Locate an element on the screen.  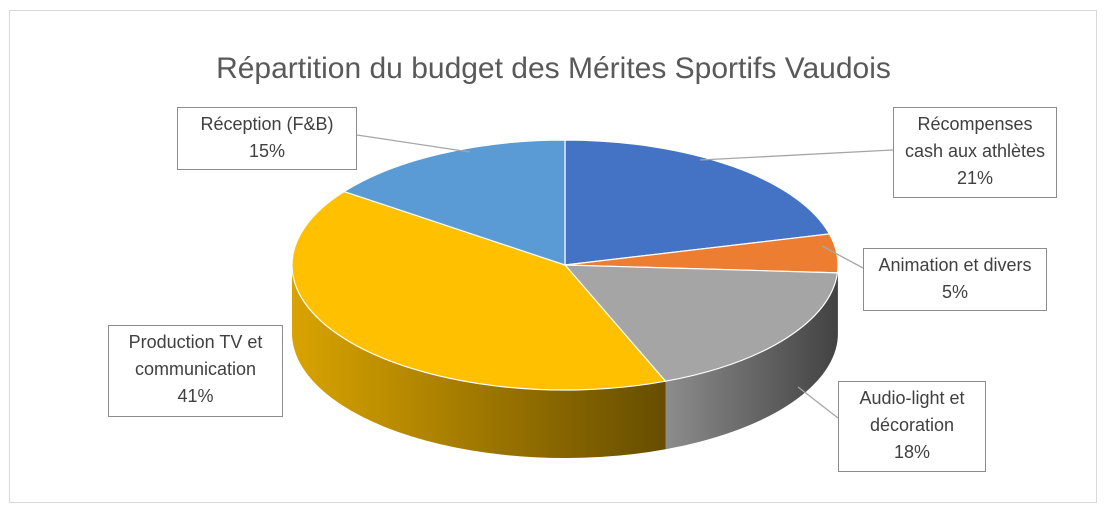
data-label: Récompenses cash aux athlètes 21% is located at coordinates (975, 152).